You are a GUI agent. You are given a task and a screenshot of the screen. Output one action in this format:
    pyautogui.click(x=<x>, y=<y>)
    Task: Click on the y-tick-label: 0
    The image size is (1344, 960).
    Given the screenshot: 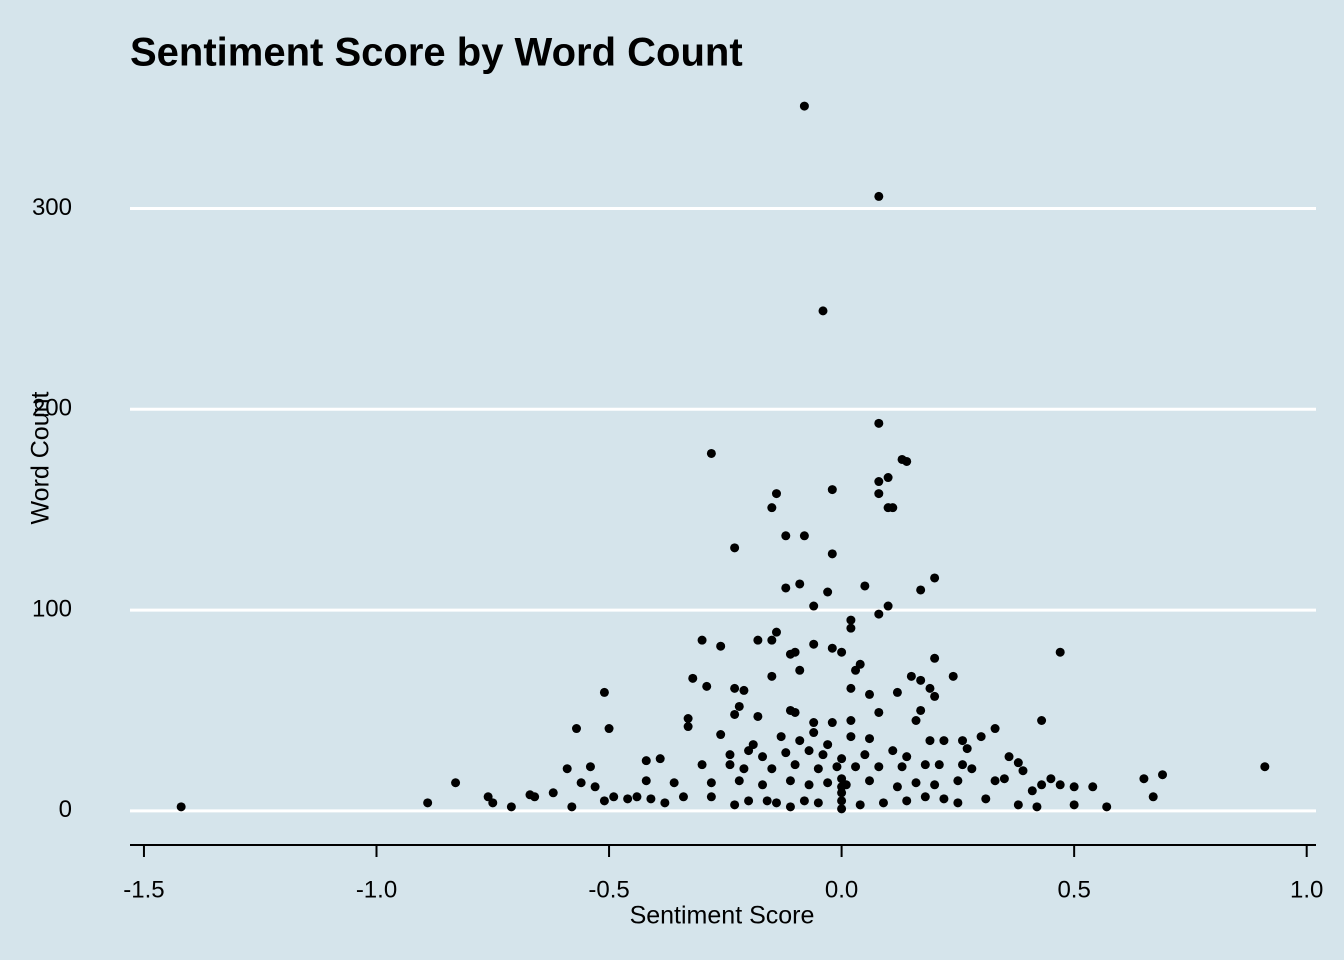 What is the action you would take?
    pyautogui.click(x=65, y=809)
    